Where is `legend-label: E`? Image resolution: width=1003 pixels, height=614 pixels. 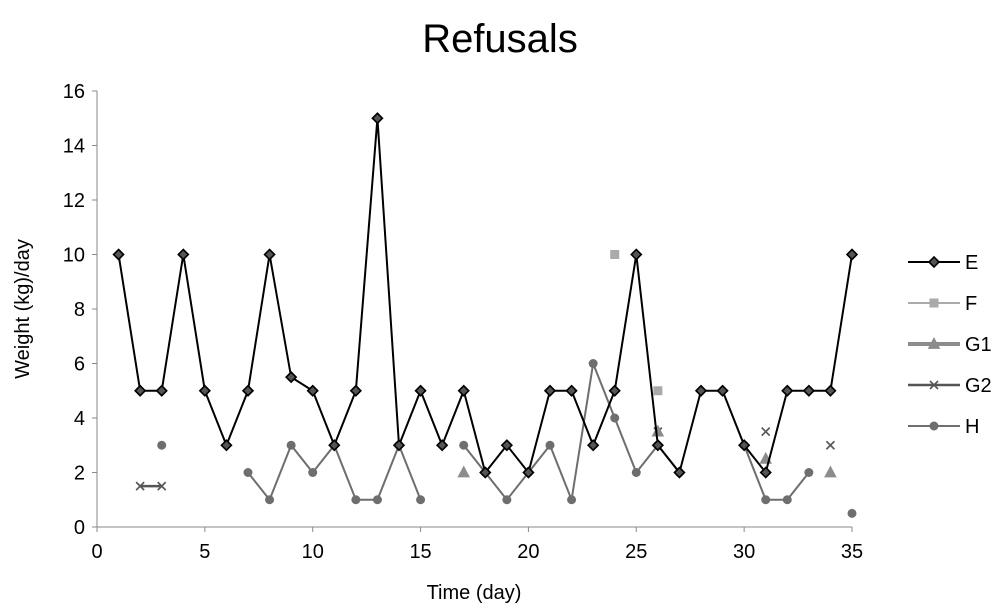
legend-label: E is located at coordinates (971, 263).